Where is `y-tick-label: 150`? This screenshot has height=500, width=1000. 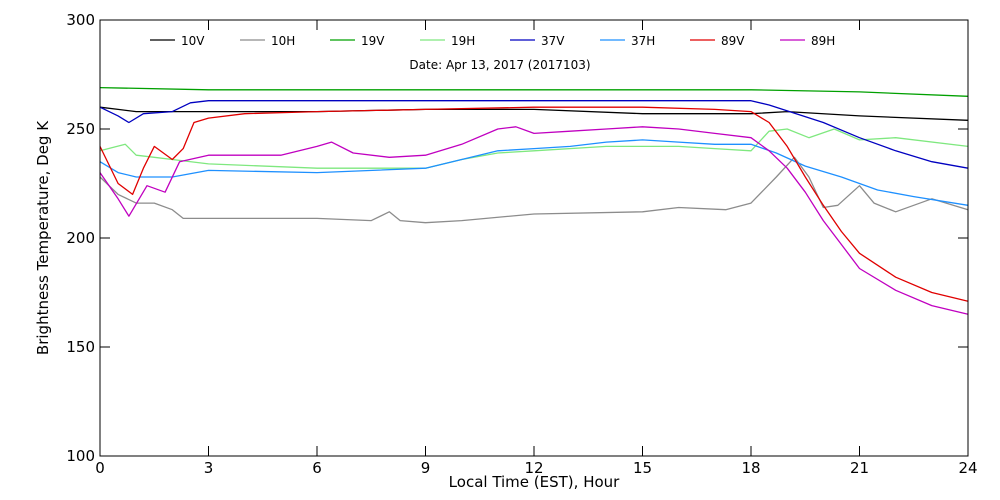 y-tick-label: 150 is located at coordinates (80, 347).